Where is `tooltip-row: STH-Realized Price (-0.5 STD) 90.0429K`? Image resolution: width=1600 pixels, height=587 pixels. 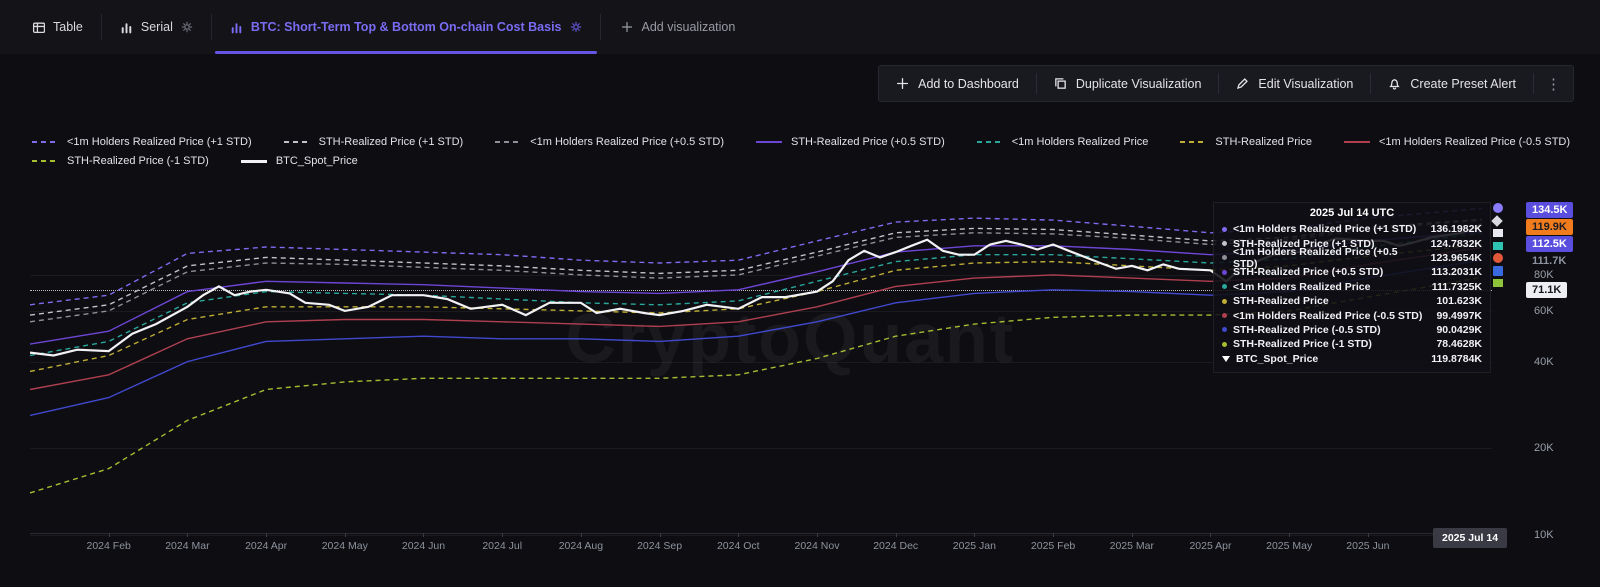
tooltip-row: STH-Realized Price (-0.5 STD) 90.0429K is located at coordinates (1352, 330).